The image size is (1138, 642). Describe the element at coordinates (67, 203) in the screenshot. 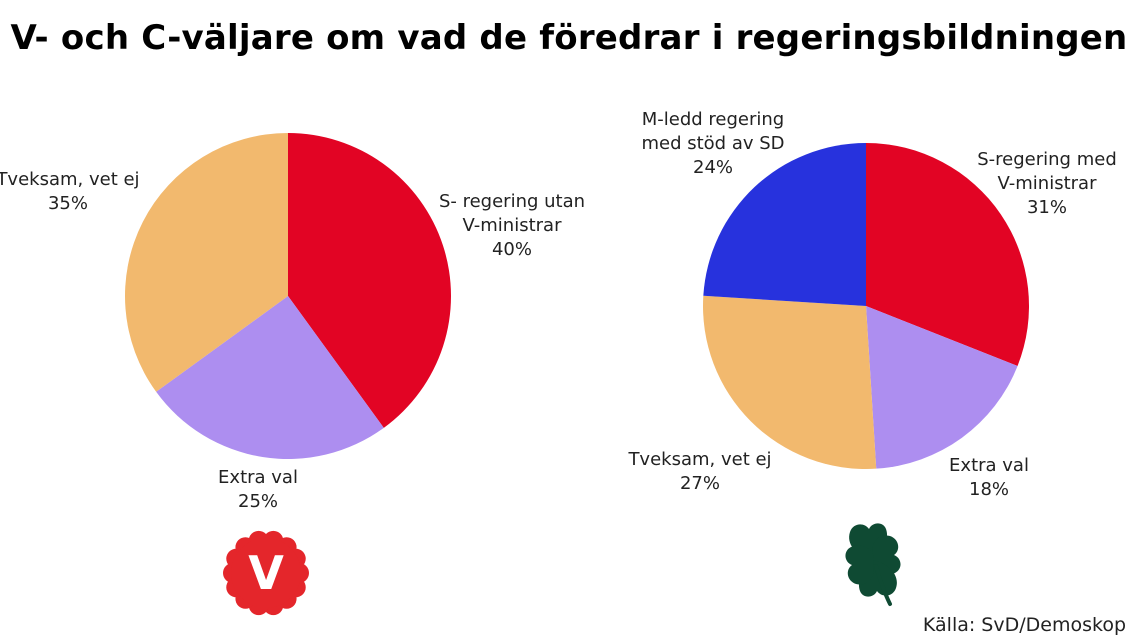

I see `slice-percent: 35%` at that location.